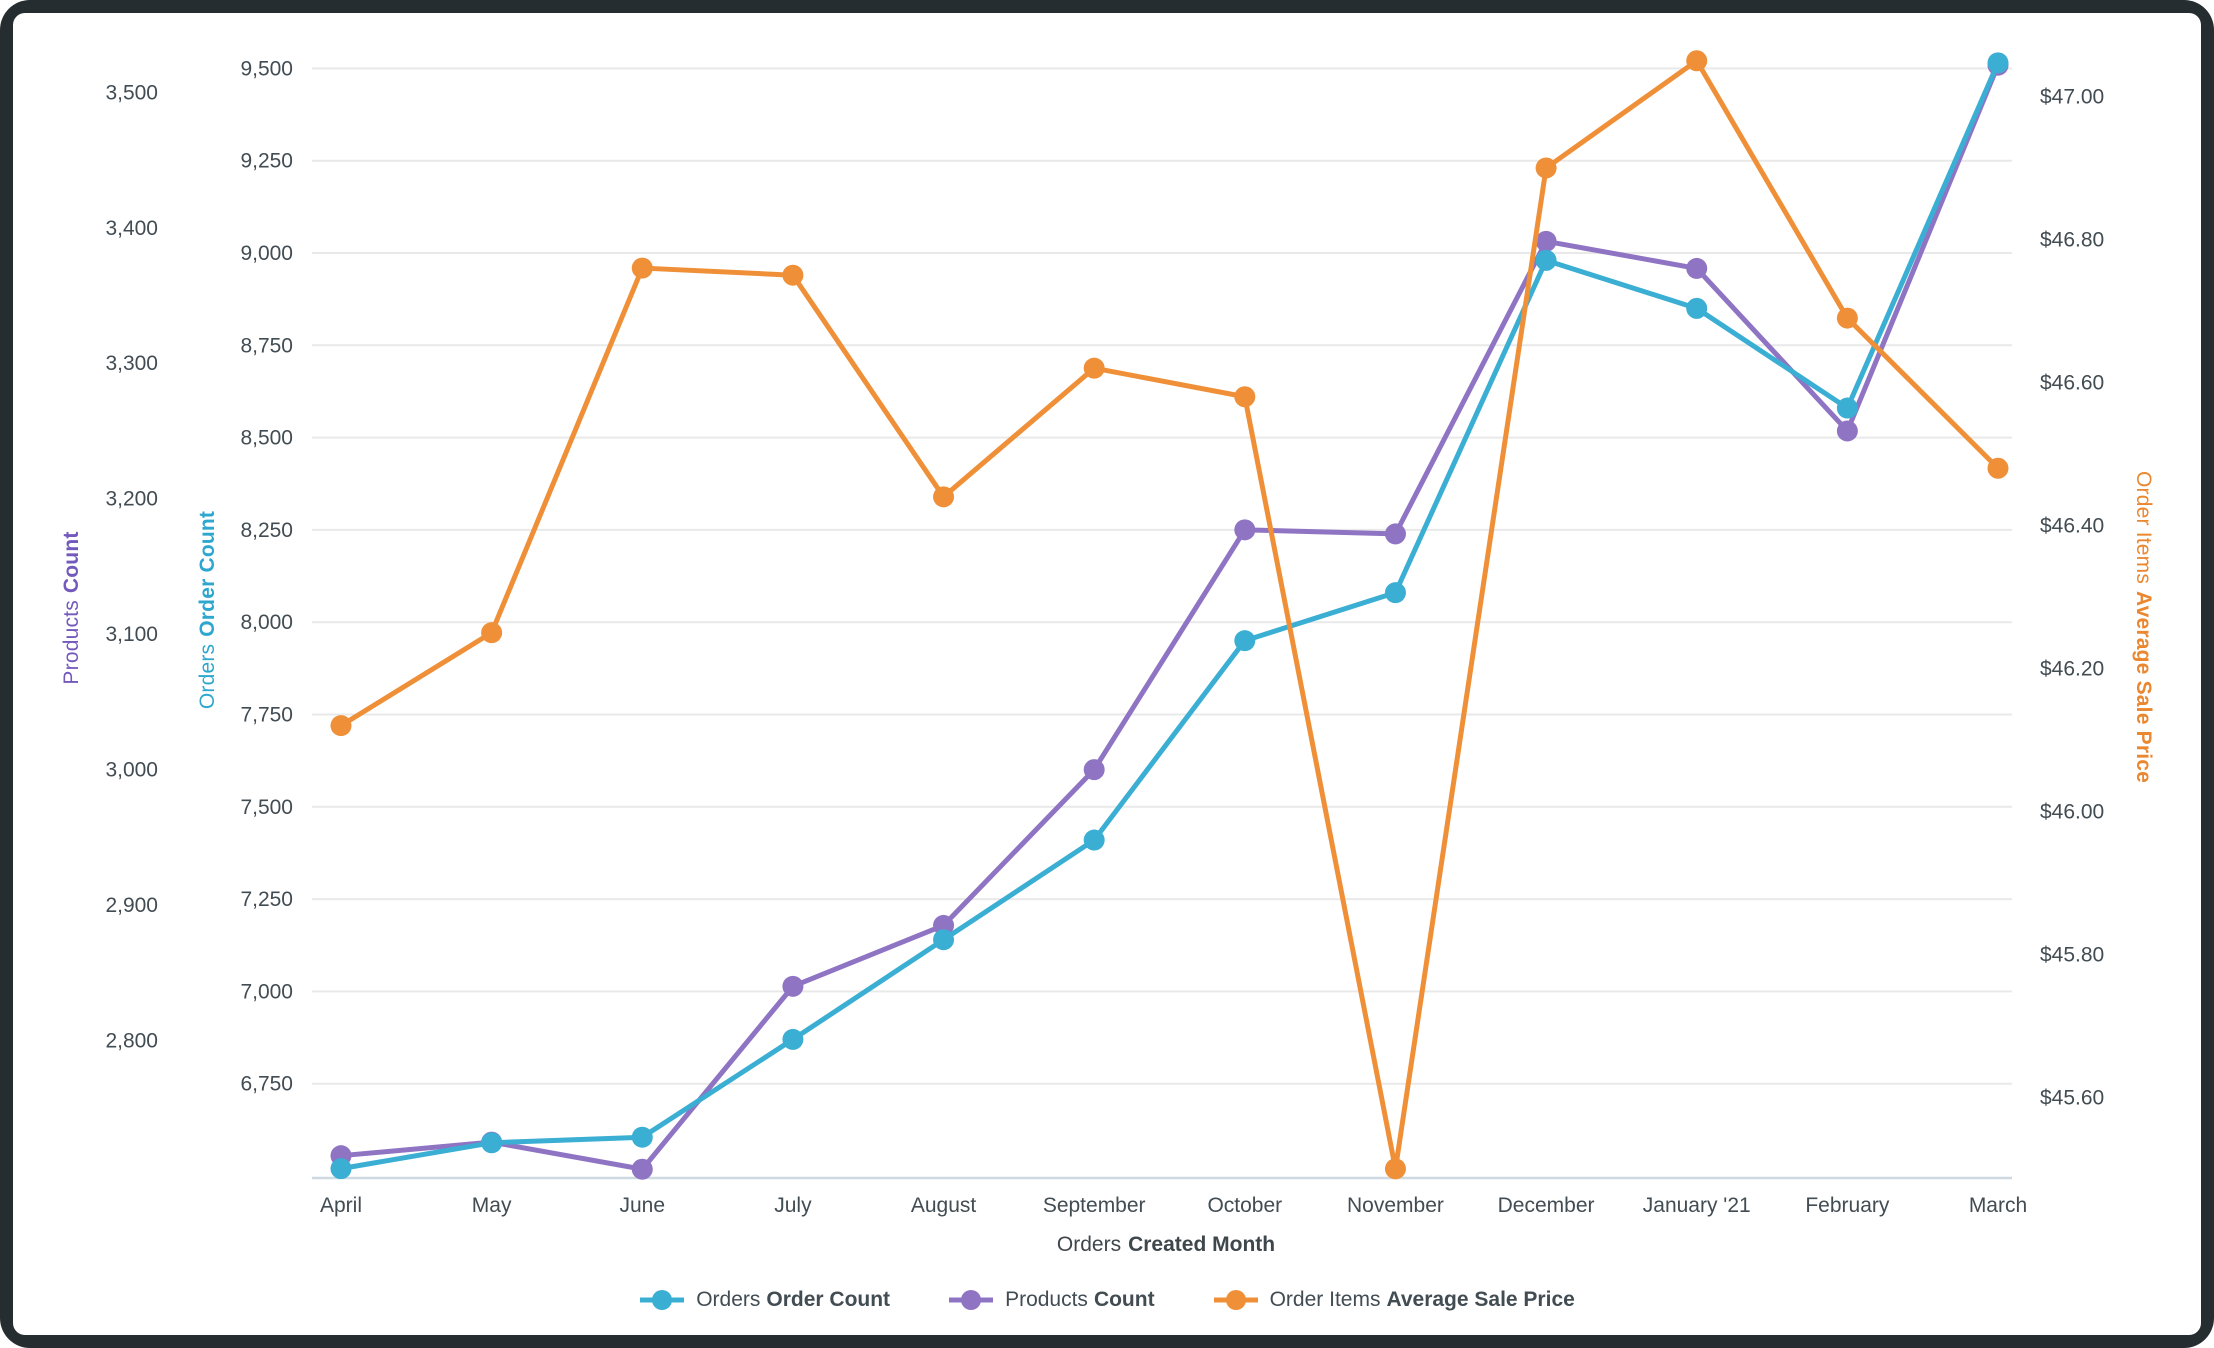  Describe the element at coordinates (131, 228) in the screenshot. I see `products-tick-label: 3,400` at that location.